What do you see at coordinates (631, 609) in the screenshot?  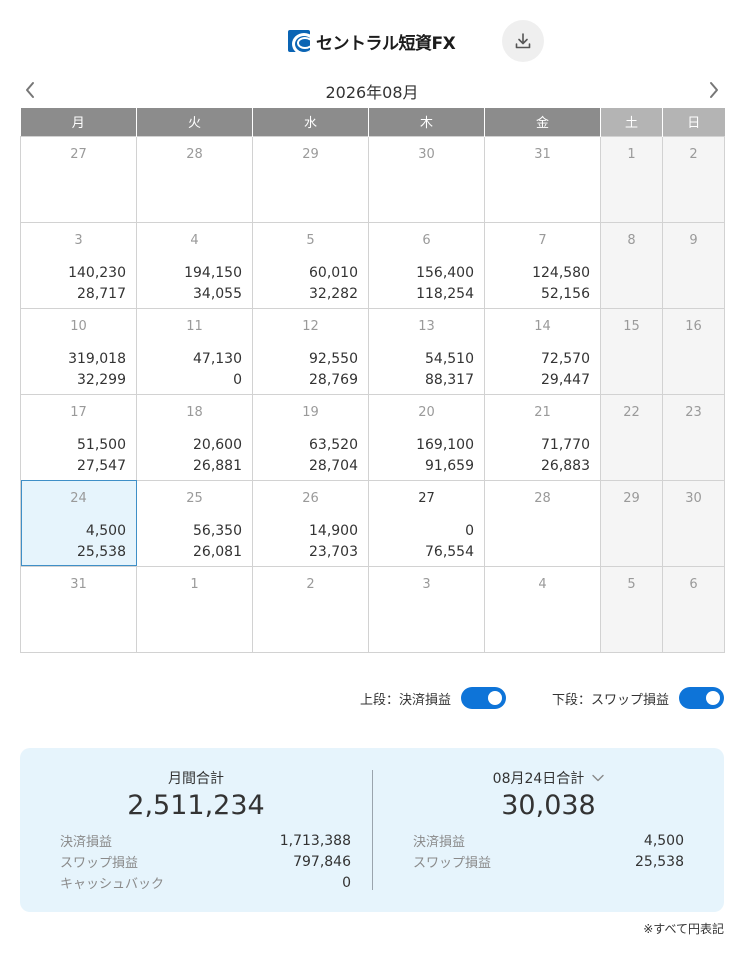 I see `calendar-day-cell: 5` at bounding box center [631, 609].